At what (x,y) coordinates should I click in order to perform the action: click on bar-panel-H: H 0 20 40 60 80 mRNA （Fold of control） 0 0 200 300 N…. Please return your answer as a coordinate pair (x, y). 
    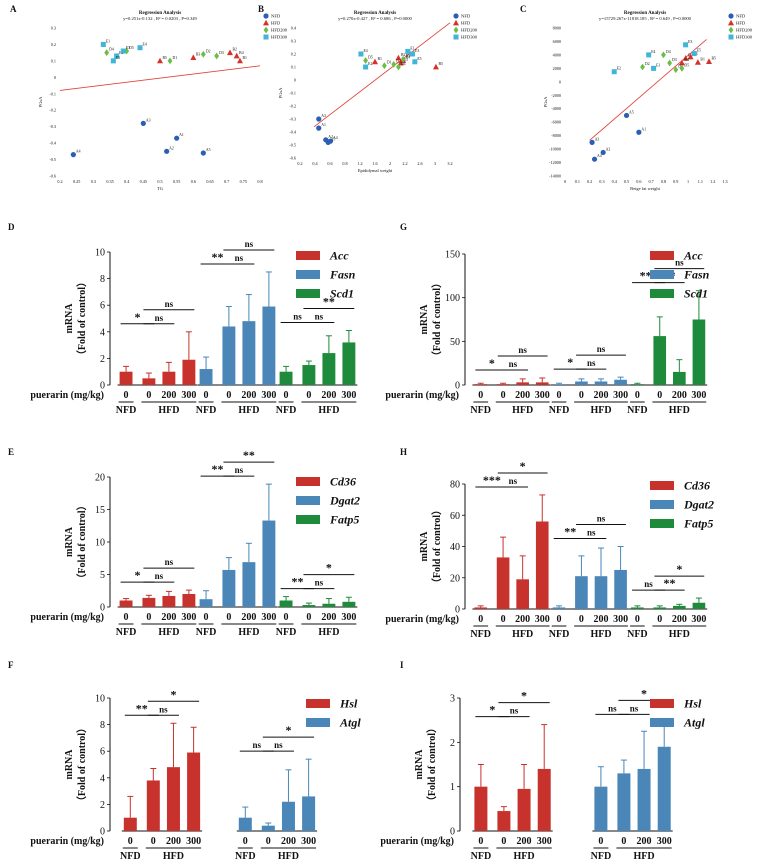
    Looking at the image, I should click on (549, 543).